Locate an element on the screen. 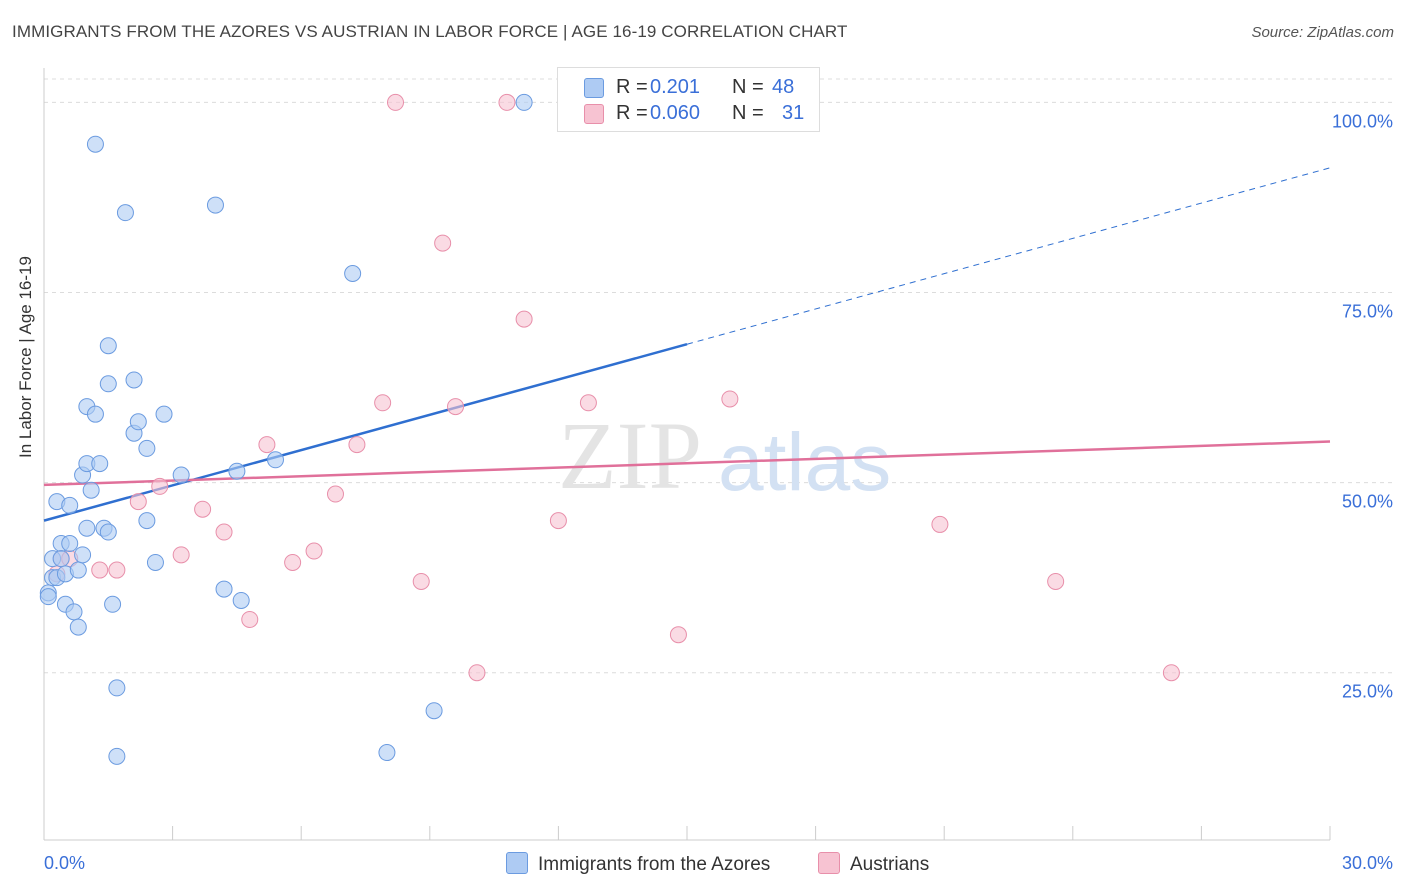 The image size is (1406, 892). watermark: ZIP atlas is located at coordinates (724, 455).